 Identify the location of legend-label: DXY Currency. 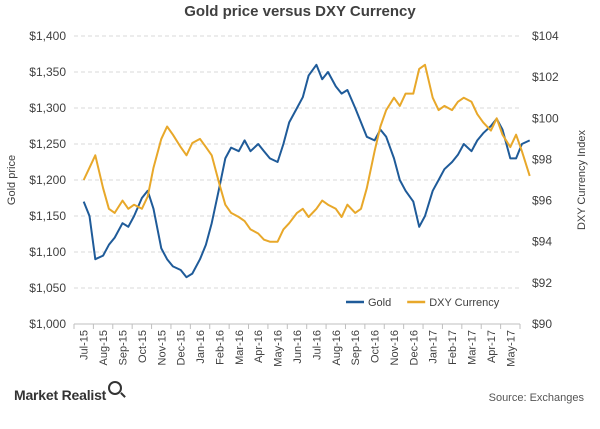
(464, 303).